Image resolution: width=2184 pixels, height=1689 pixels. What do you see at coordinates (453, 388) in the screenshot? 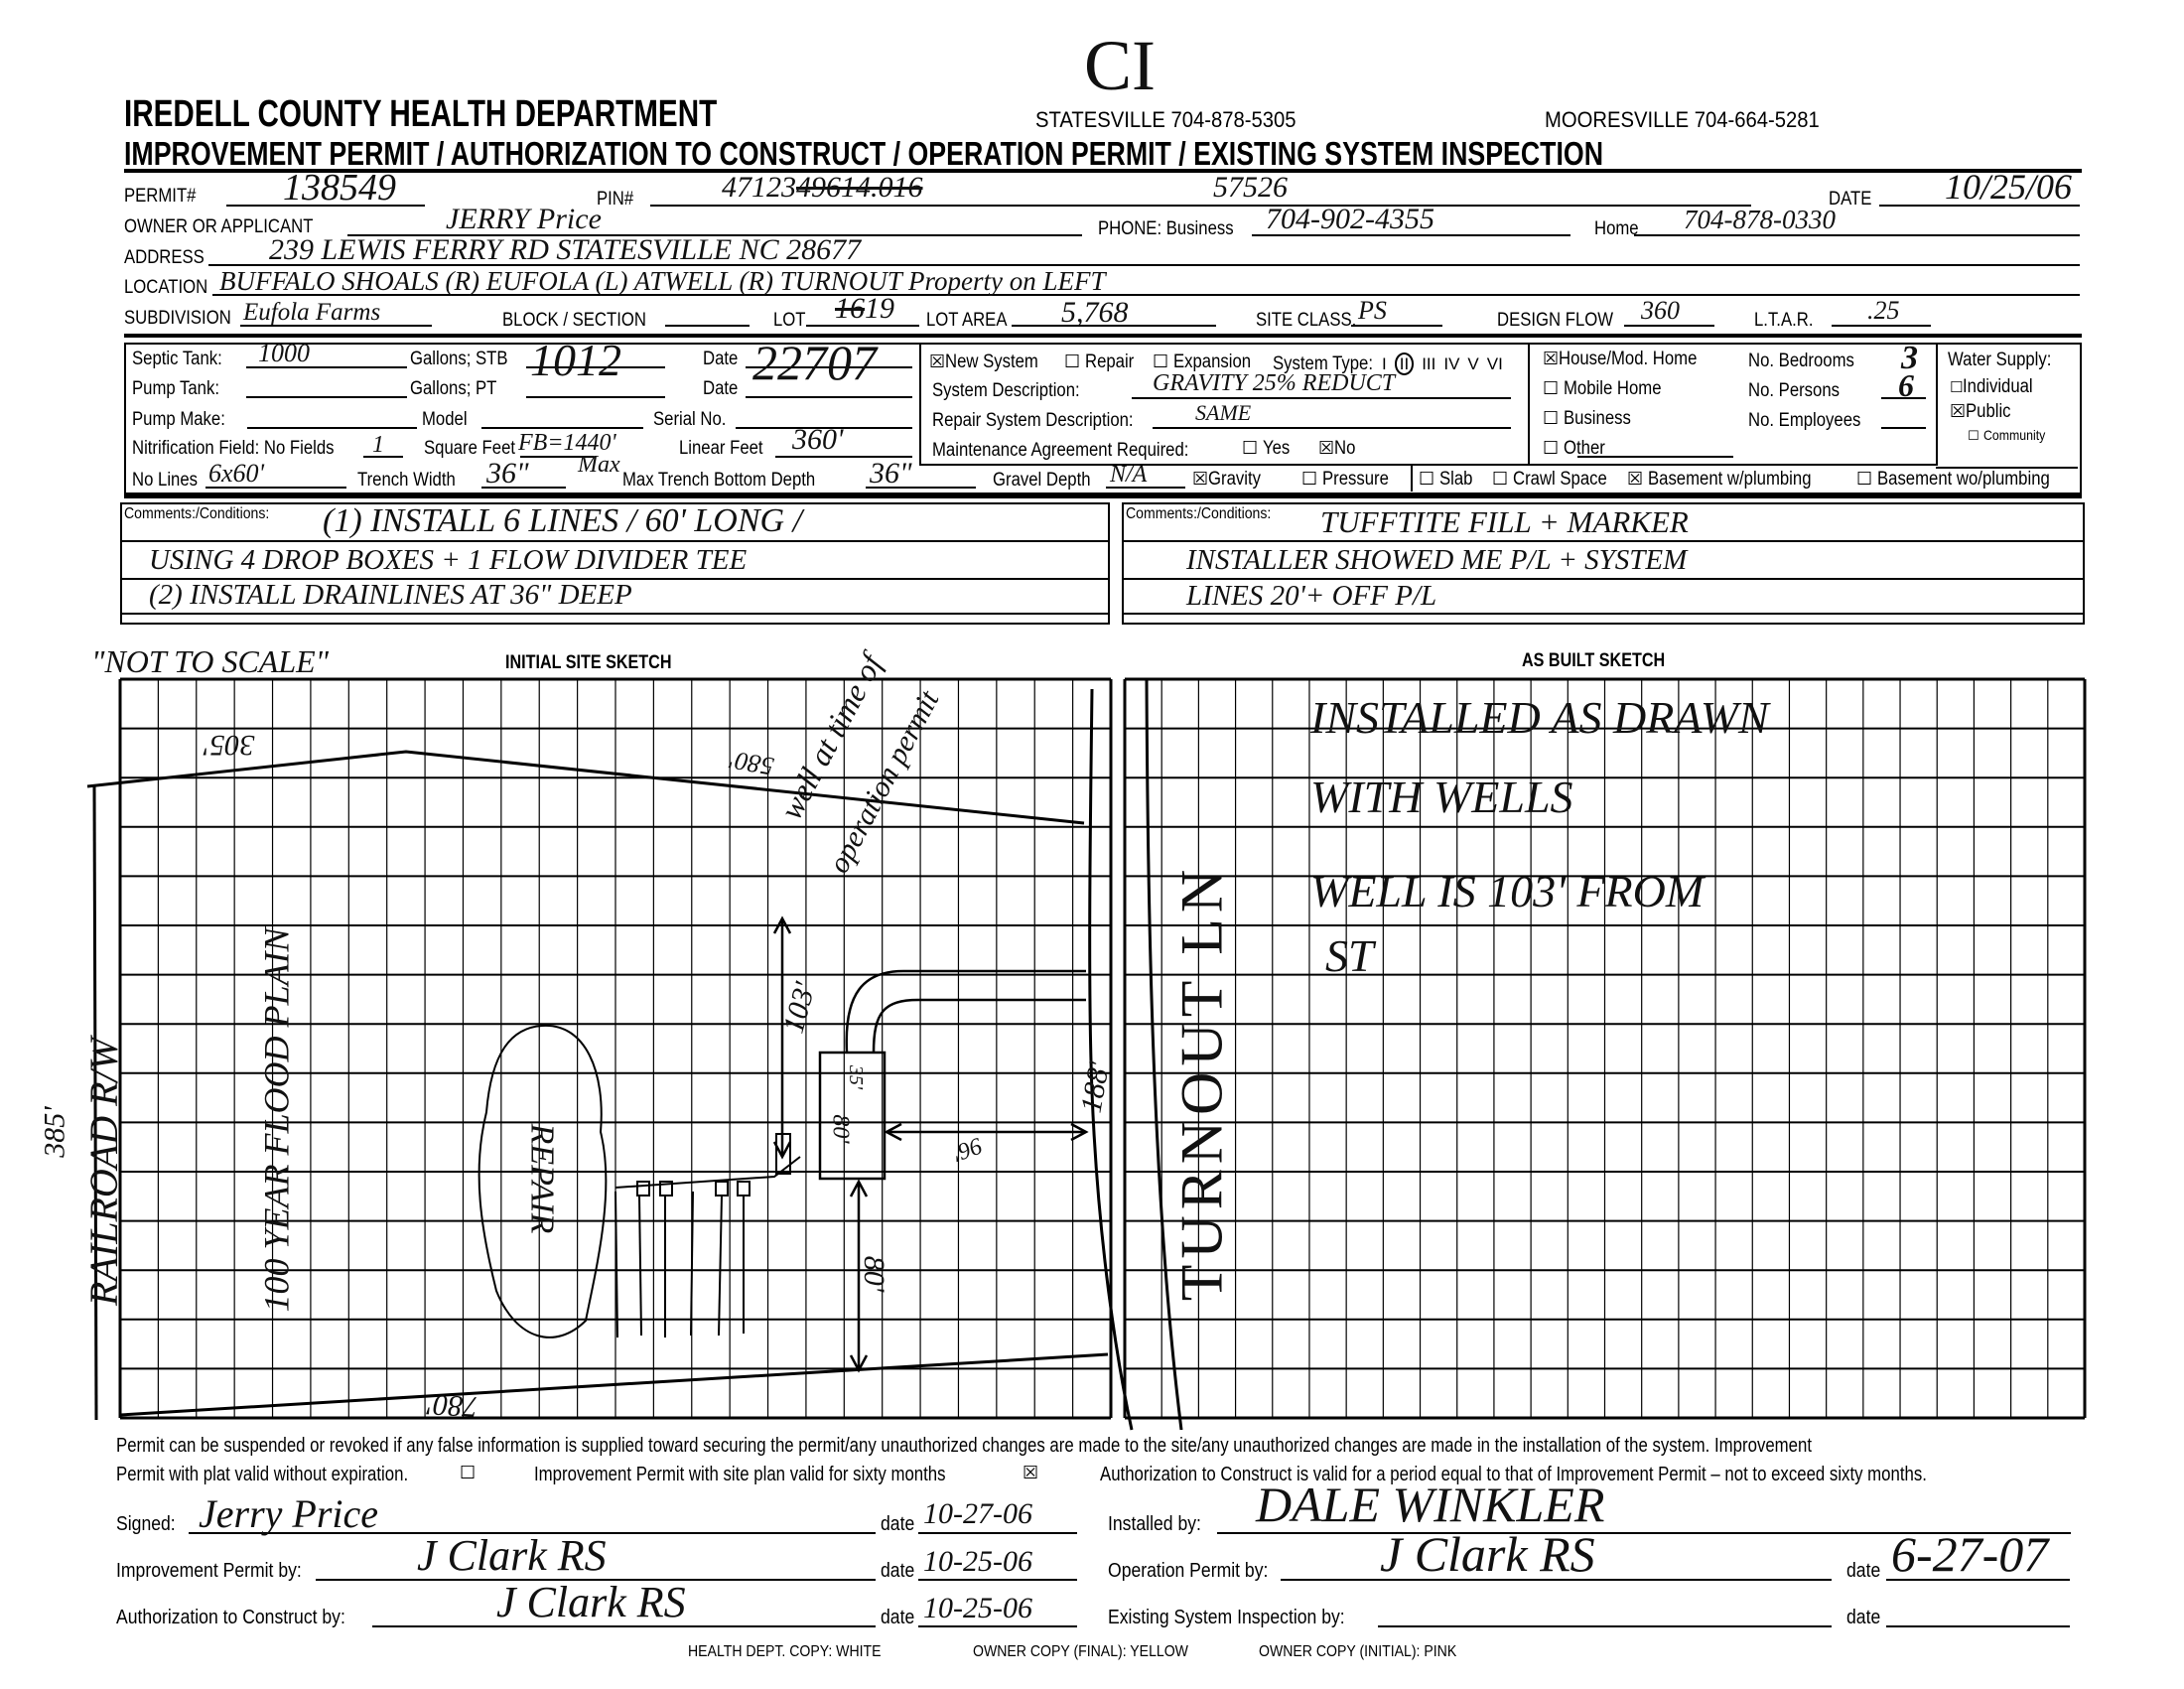
I see `gallons-pt-label: Gallons; PT` at bounding box center [453, 388].